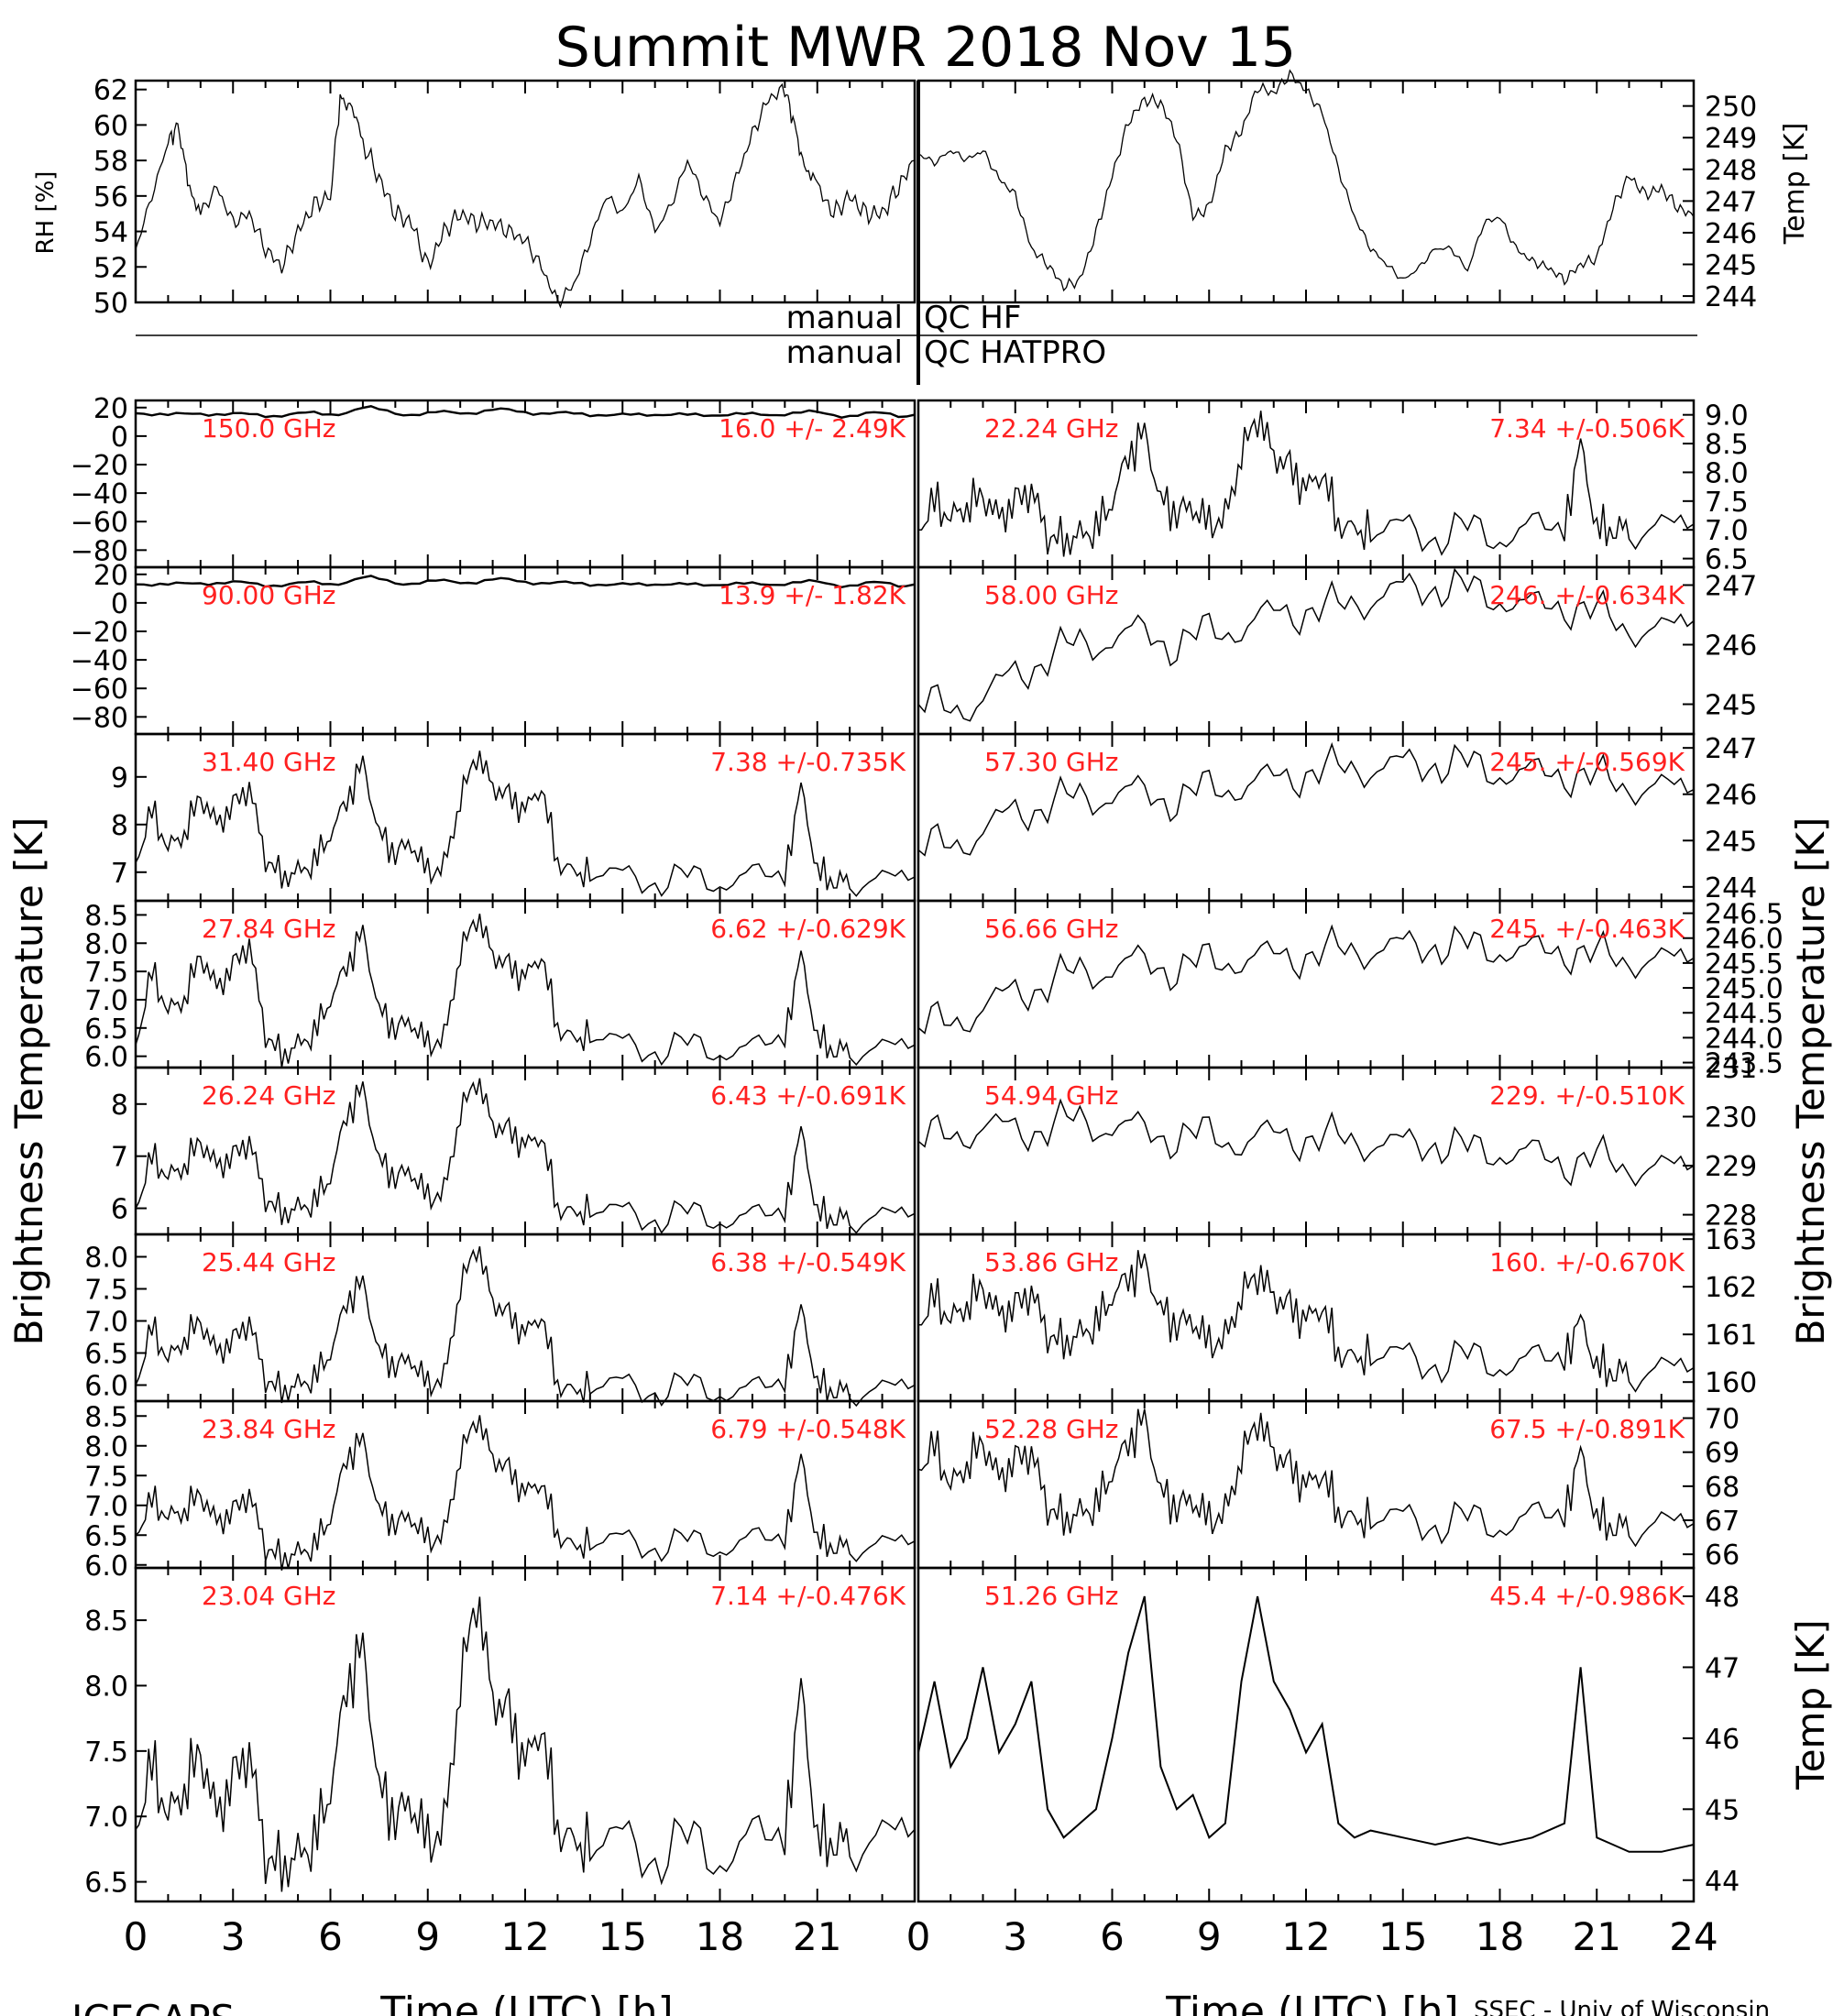  I want to click on panel-57-30-ghz-freq-label: 57.30 GHz, so click(1051, 762).